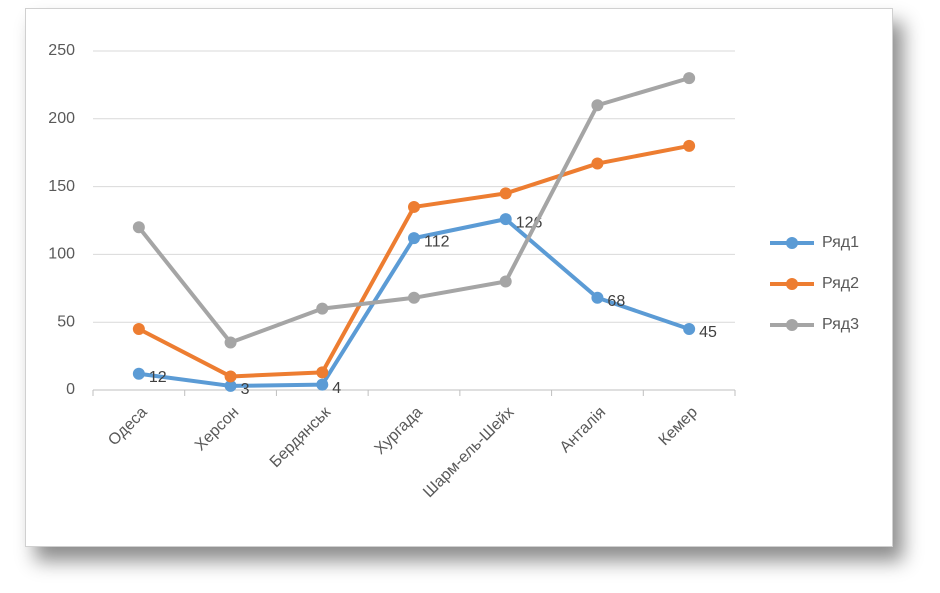 This screenshot has height=593, width=940. What do you see at coordinates (468, 452) in the screenshot?
I see `x-tick-label: Шарм-ель-Шейх` at bounding box center [468, 452].